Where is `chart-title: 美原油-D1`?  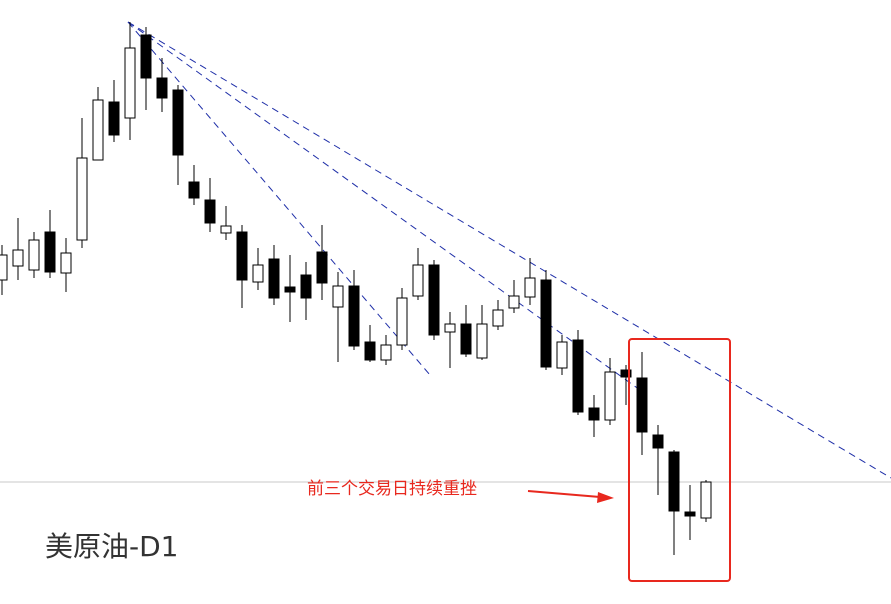
chart-title: 美原油-D1 is located at coordinates (111, 546).